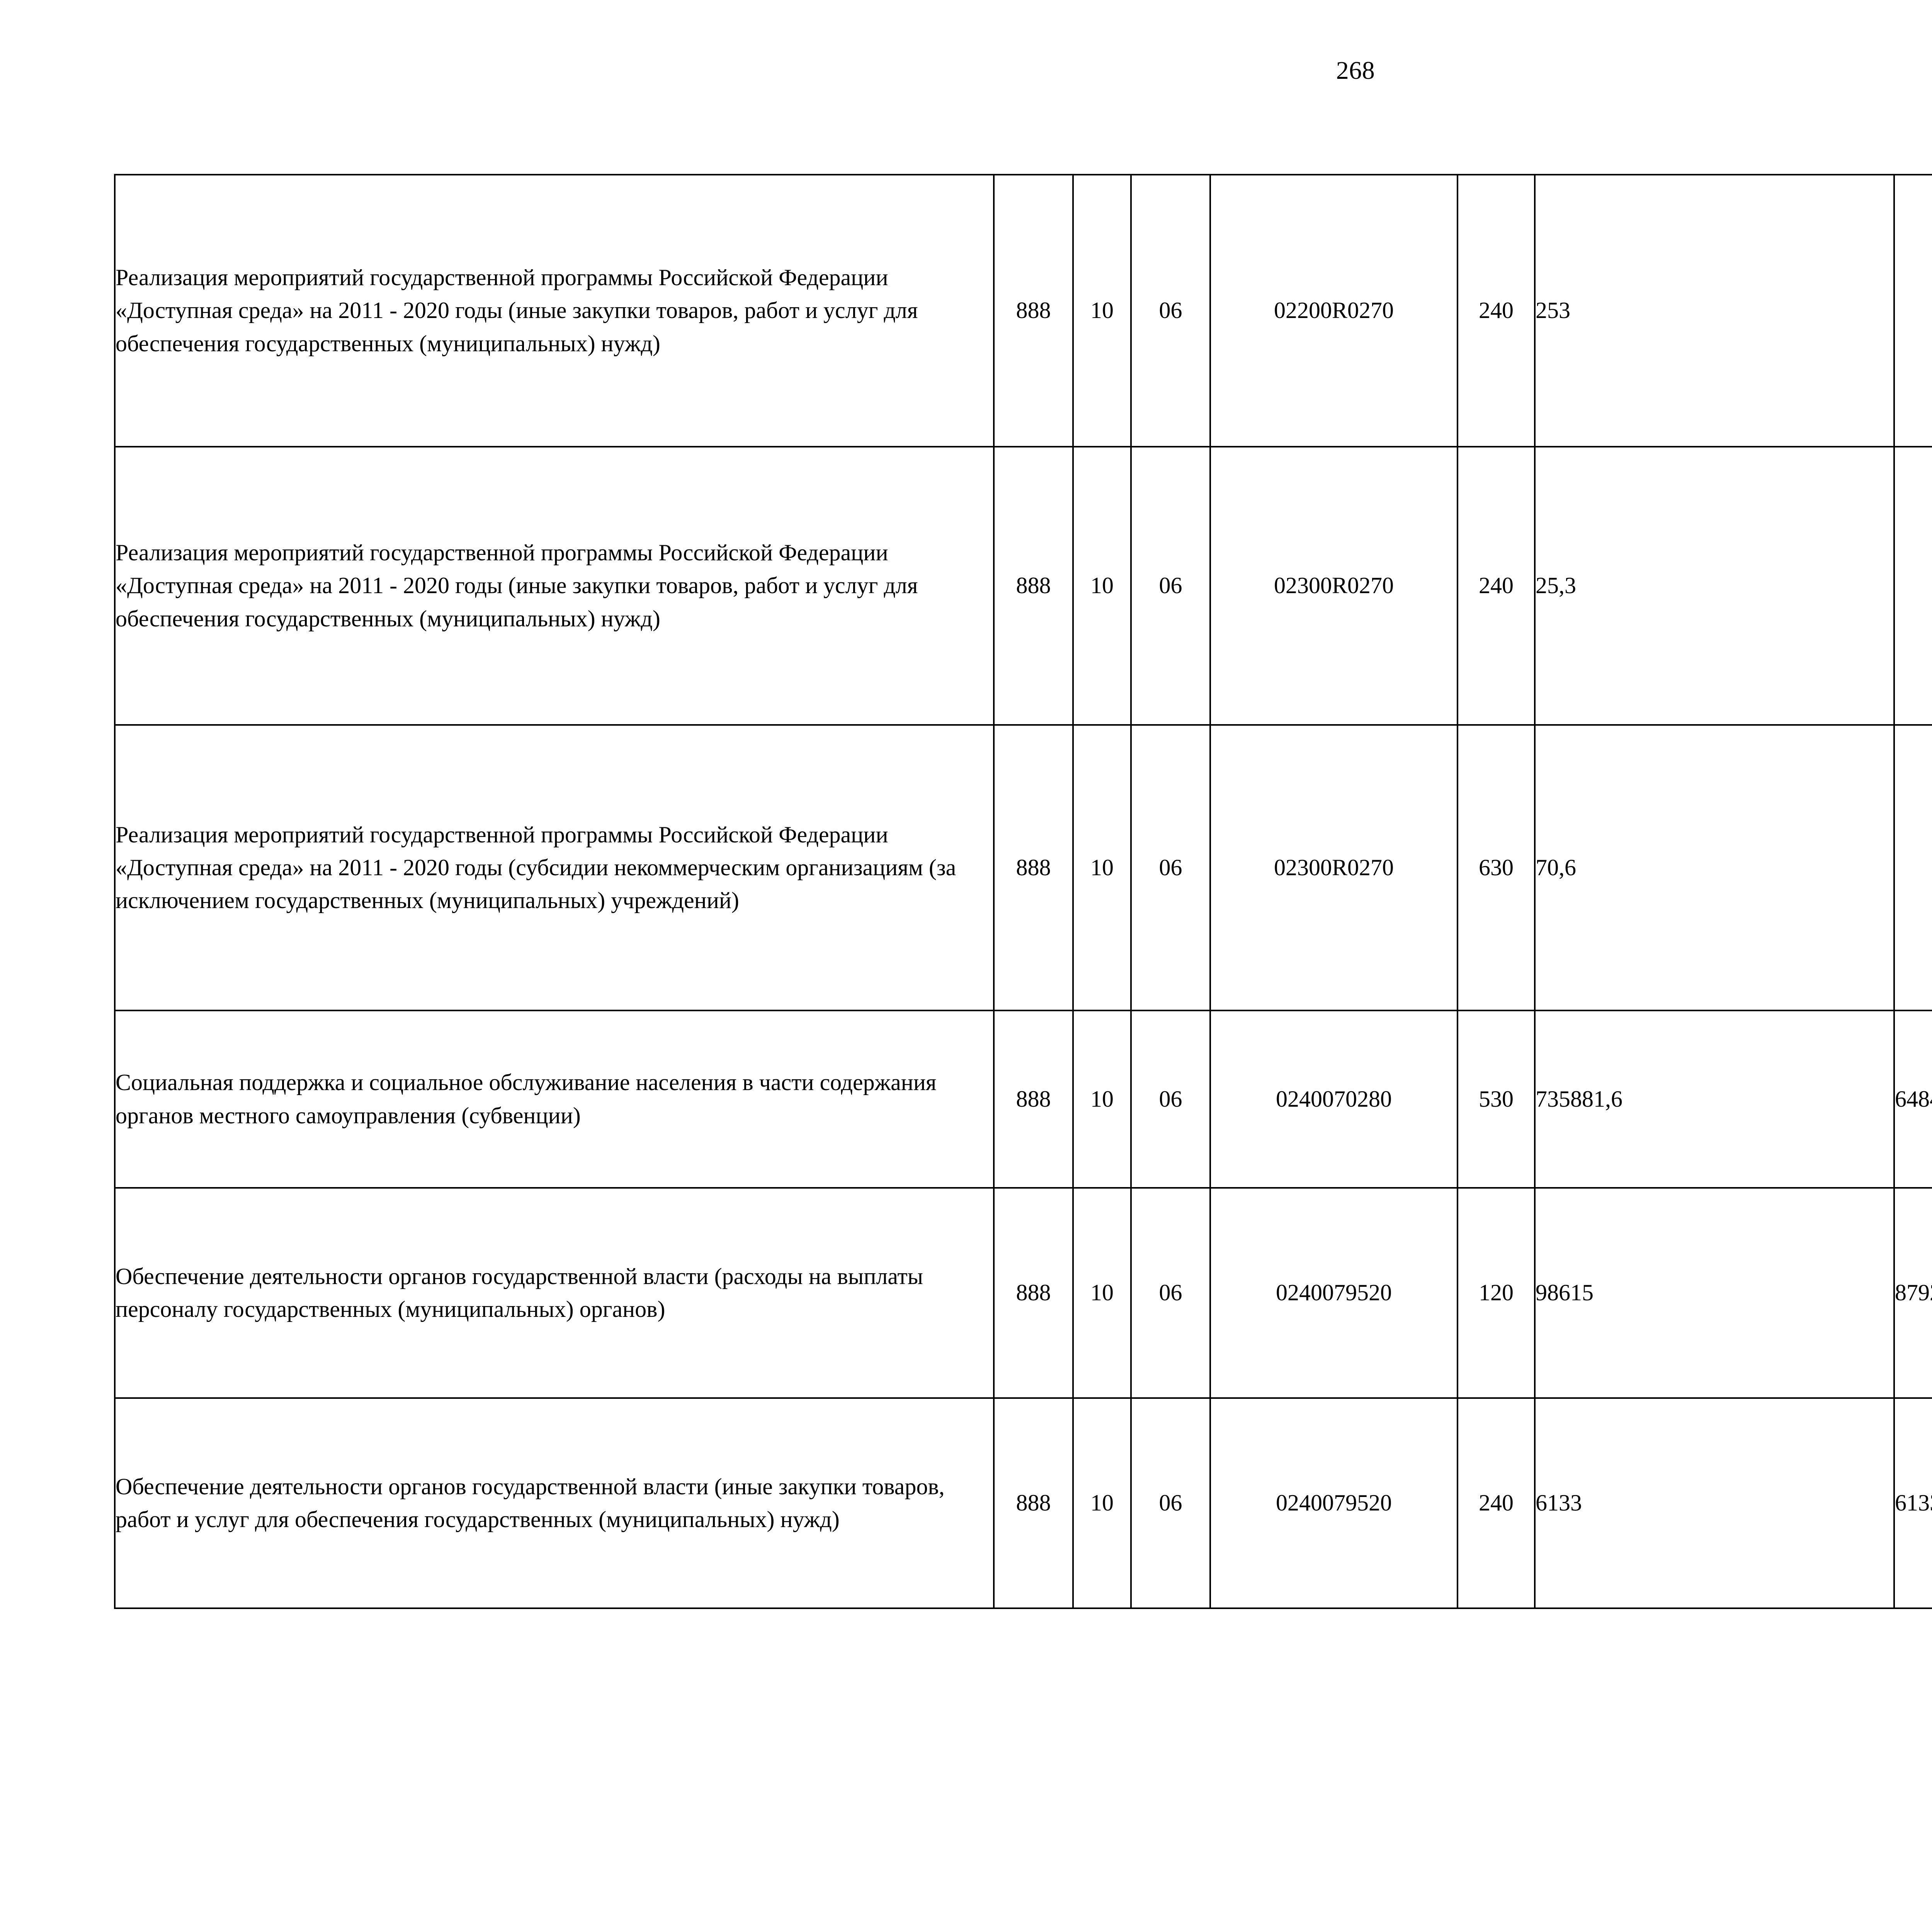 The image size is (1932, 1917). I want to click on cell-summa-1: 6133, so click(1714, 1503).